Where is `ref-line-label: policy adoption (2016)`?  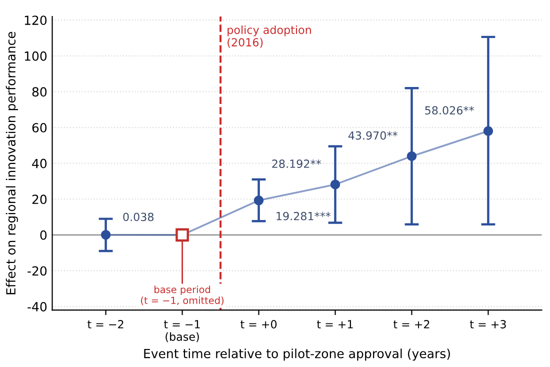
ref-line-label: policy adoption (2016) is located at coordinates (269, 36).